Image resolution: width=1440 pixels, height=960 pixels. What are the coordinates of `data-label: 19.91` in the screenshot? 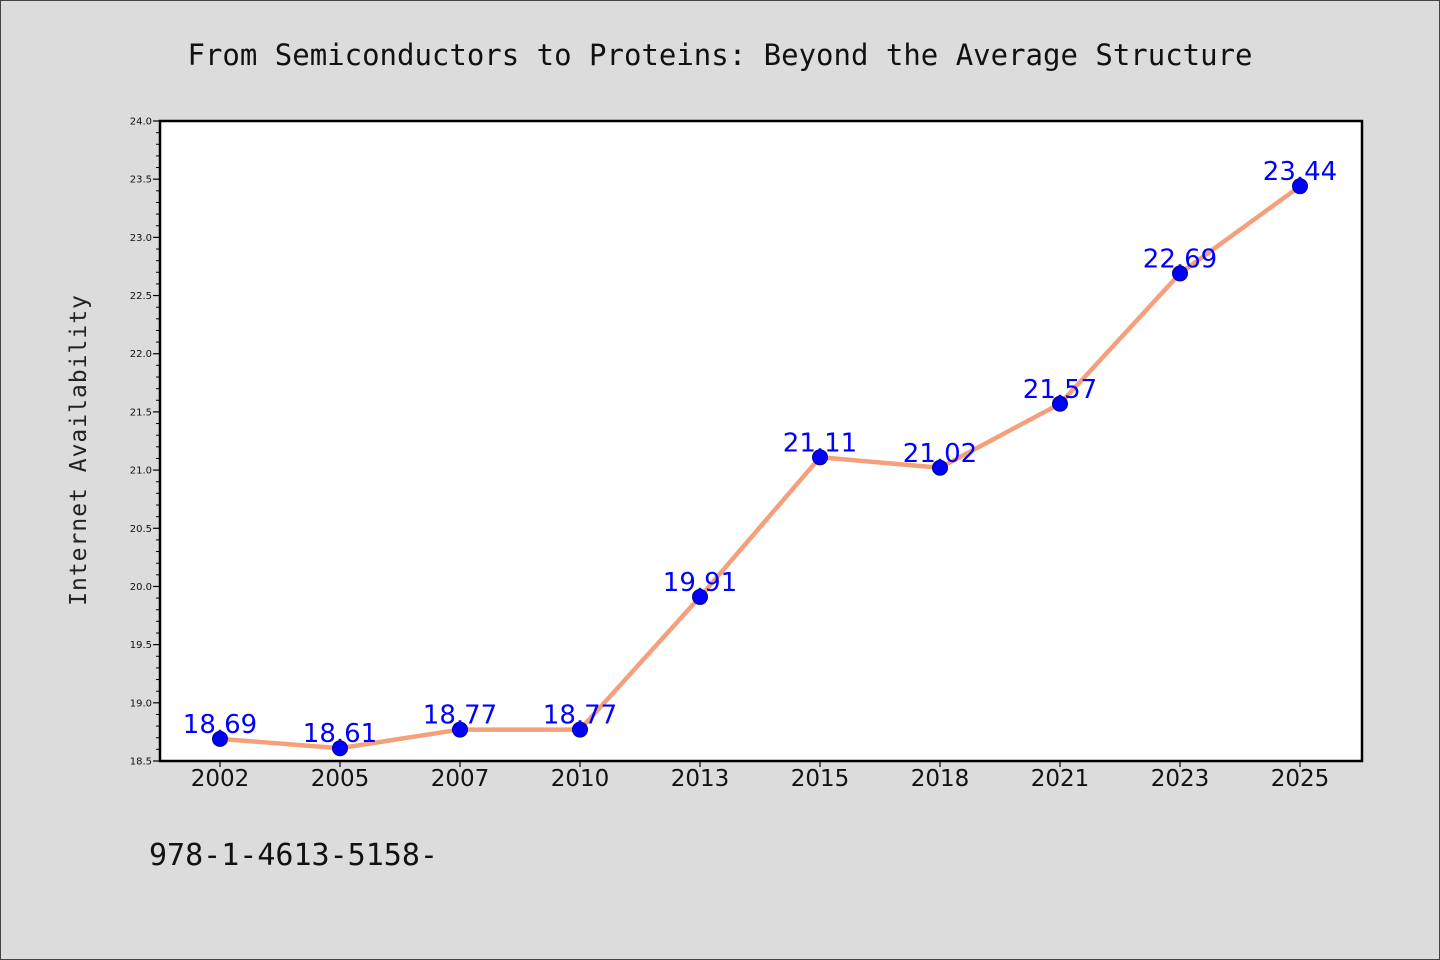 It's located at (700, 583).